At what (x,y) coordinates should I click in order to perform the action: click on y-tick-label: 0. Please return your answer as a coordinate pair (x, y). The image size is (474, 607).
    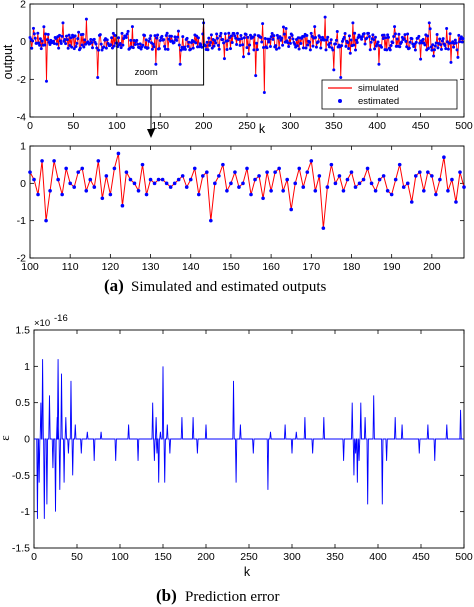
    Looking at the image, I should click on (27, 440).